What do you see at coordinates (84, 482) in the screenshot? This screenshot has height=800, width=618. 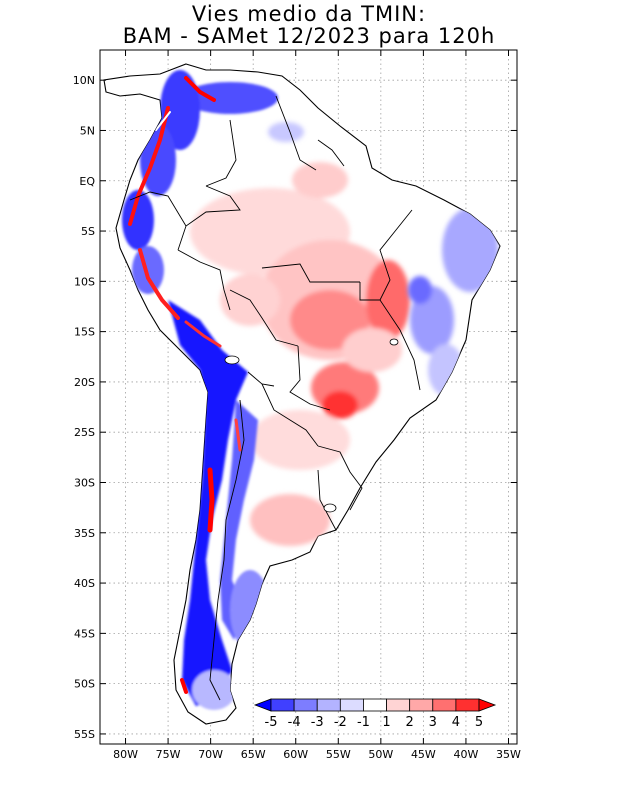 I see `lat-tick-label: 30S` at bounding box center [84, 482].